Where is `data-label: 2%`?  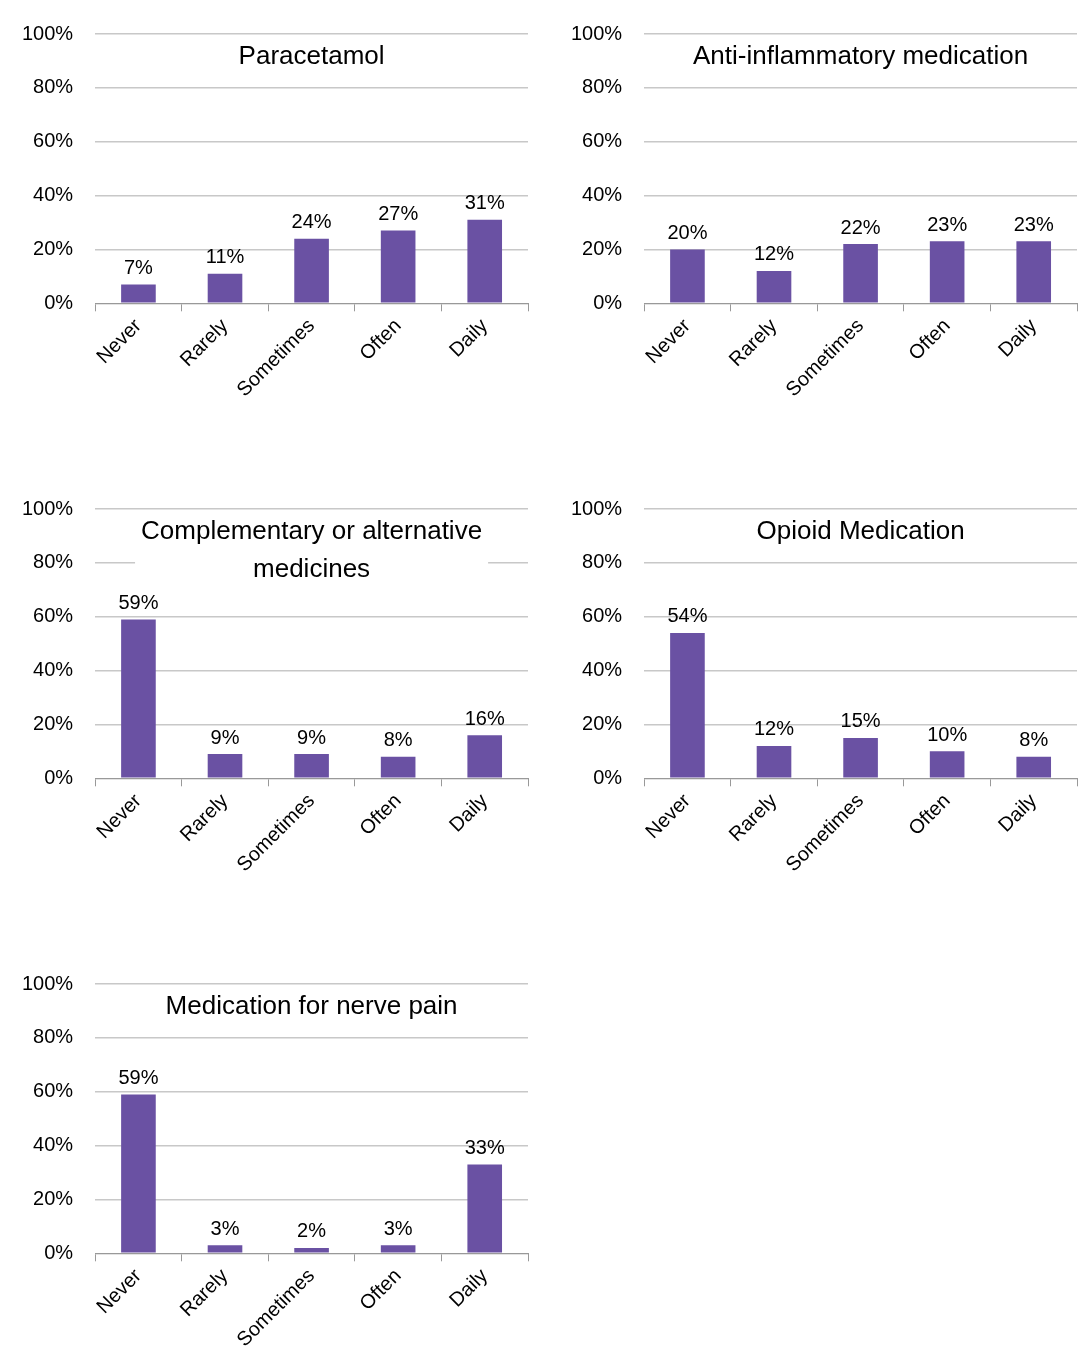 data-label: 2% is located at coordinates (312, 1230).